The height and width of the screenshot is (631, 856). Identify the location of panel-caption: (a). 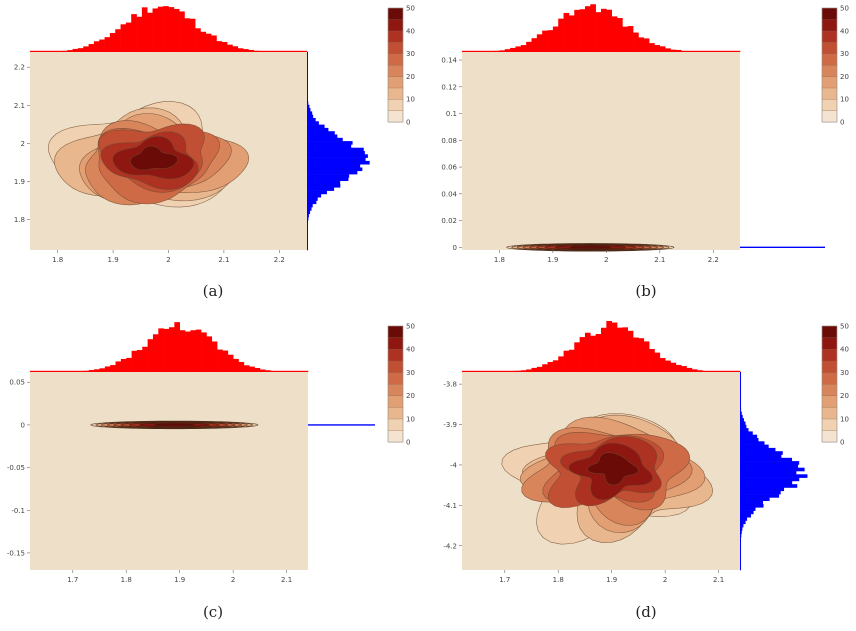
(213, 291).